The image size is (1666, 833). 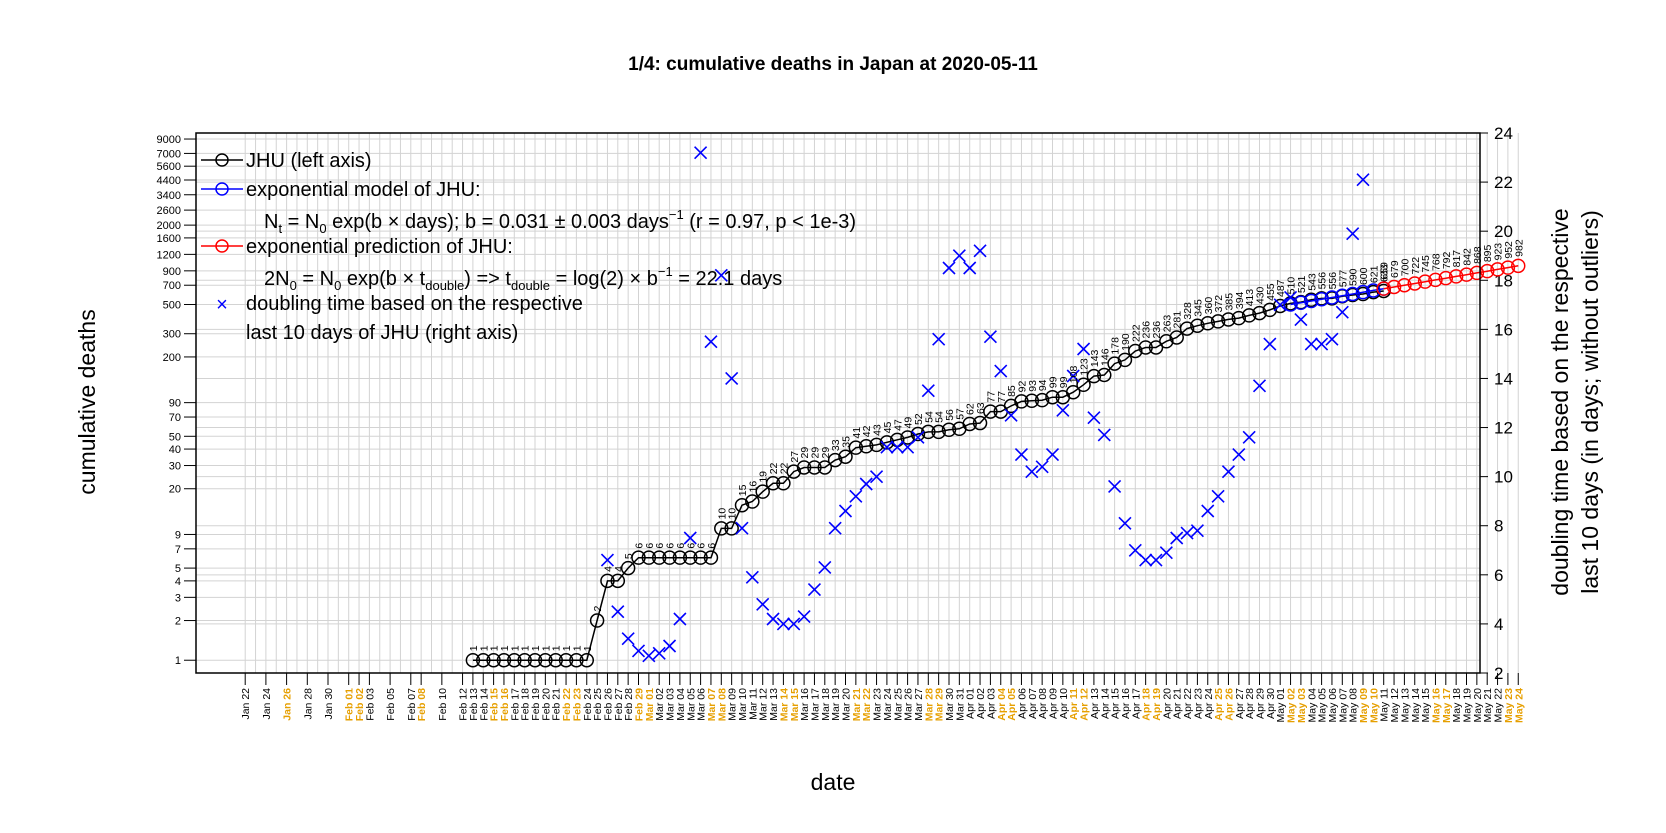 I want to click on x-tick-label: May 02, so click(x=1292, y=705).